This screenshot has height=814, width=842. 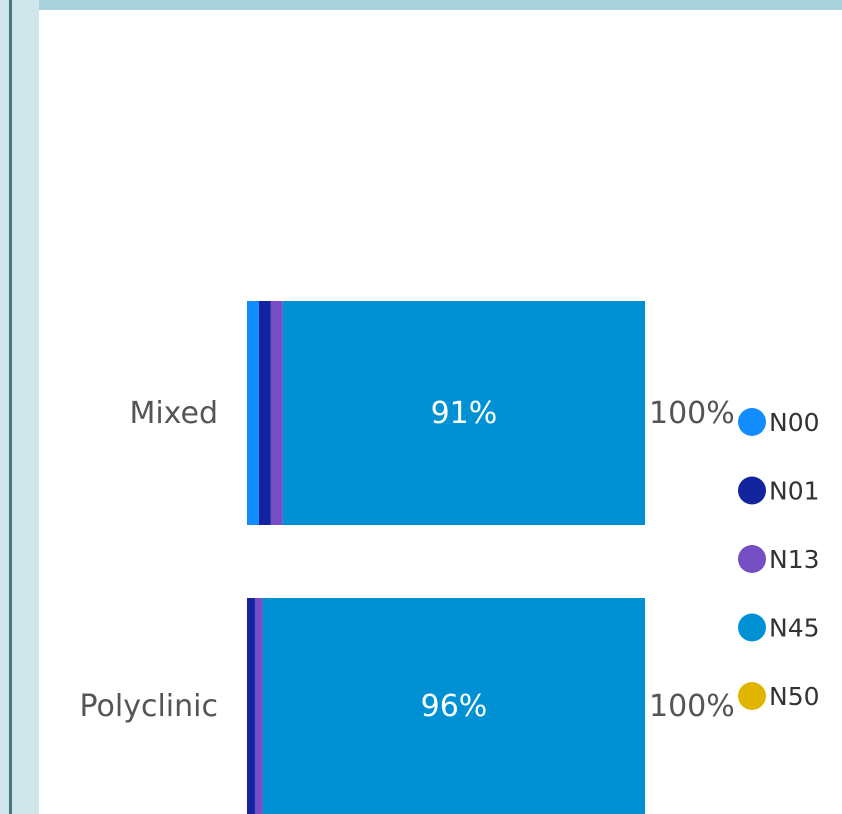 I want to click on category-label: Polyclinic, so click(x=149, y=706).